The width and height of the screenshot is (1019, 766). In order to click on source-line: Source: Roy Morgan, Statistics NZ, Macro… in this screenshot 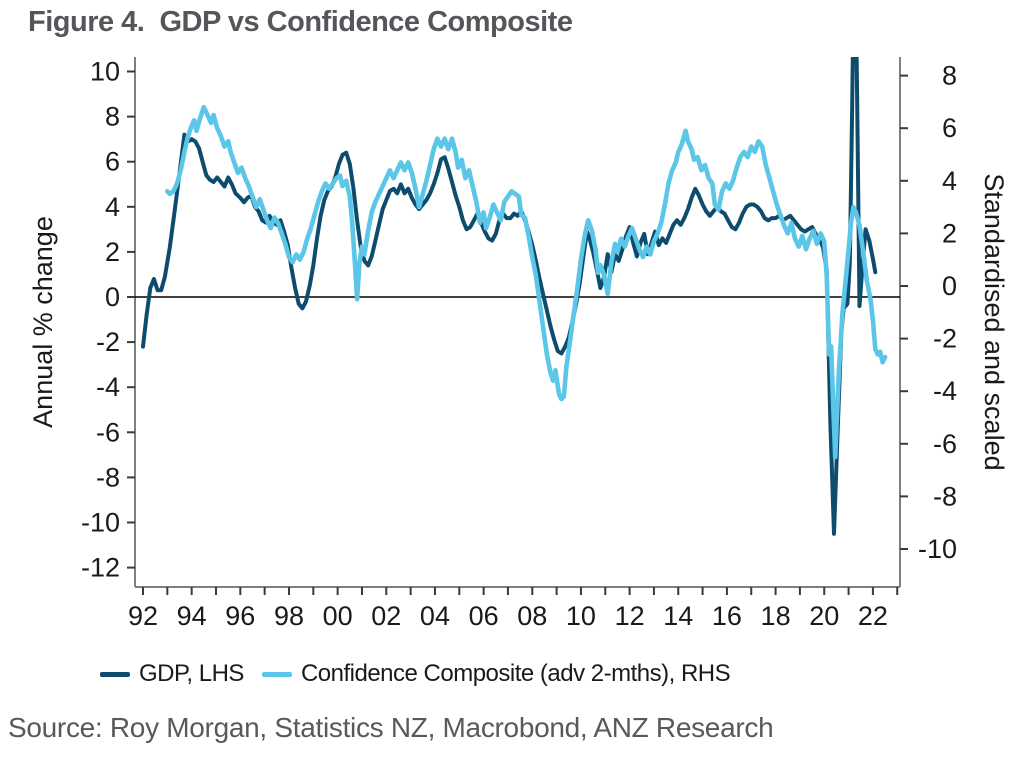, I will do `click(391, 727)`.